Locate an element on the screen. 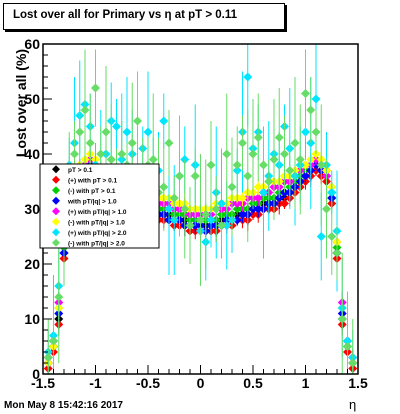 The width and height of the screenshot is (400, 414). legend-entry: with pT/|q| > 1.0 is located at coordinates (92, 201).